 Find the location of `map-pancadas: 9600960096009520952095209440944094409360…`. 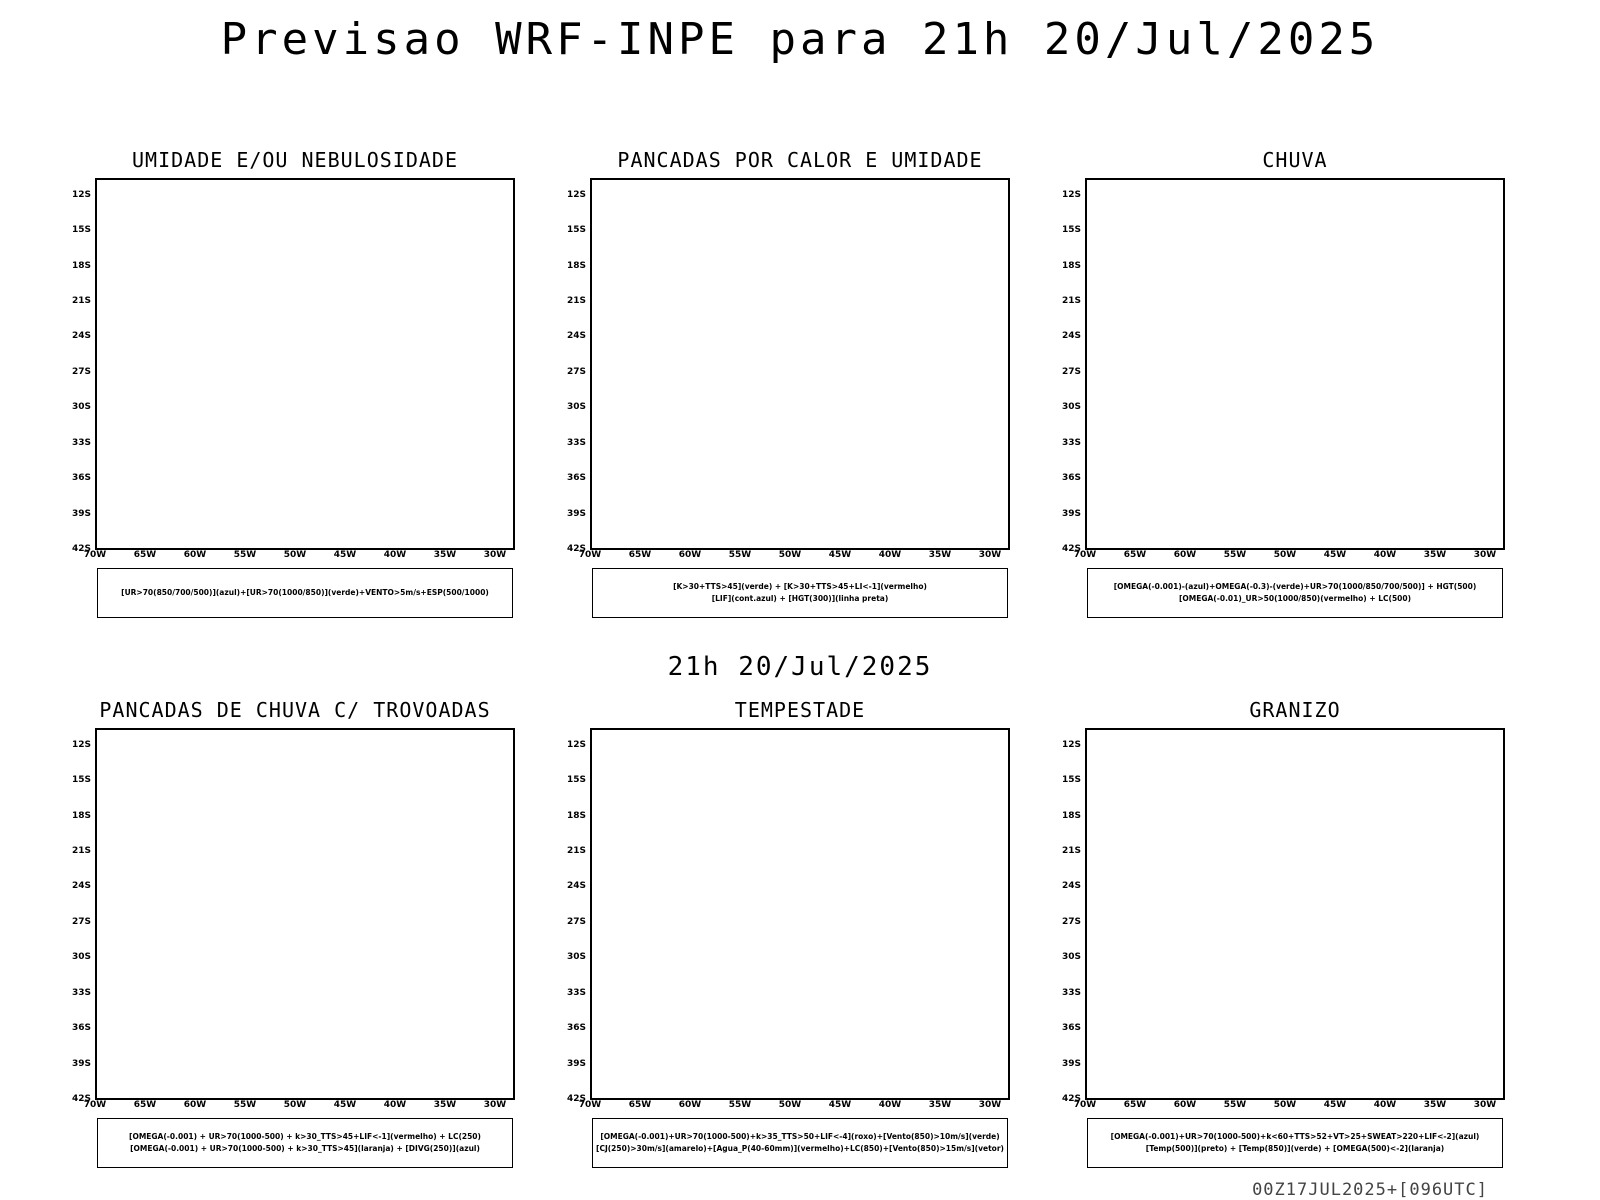

map-pancadas: 9600960096009520952095209440944094409360… is located at coordinates (800, 364).